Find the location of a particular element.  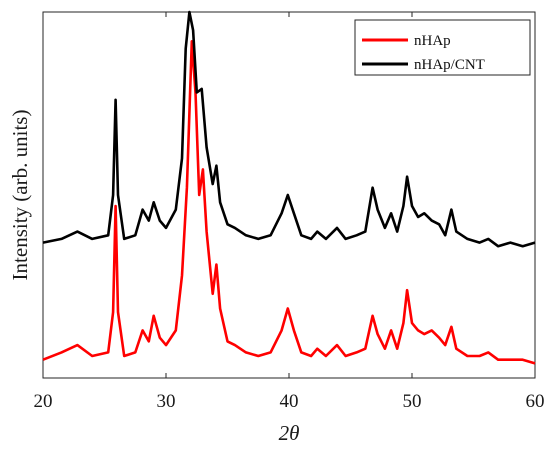

legend-box is located at coordinates (442, 47).